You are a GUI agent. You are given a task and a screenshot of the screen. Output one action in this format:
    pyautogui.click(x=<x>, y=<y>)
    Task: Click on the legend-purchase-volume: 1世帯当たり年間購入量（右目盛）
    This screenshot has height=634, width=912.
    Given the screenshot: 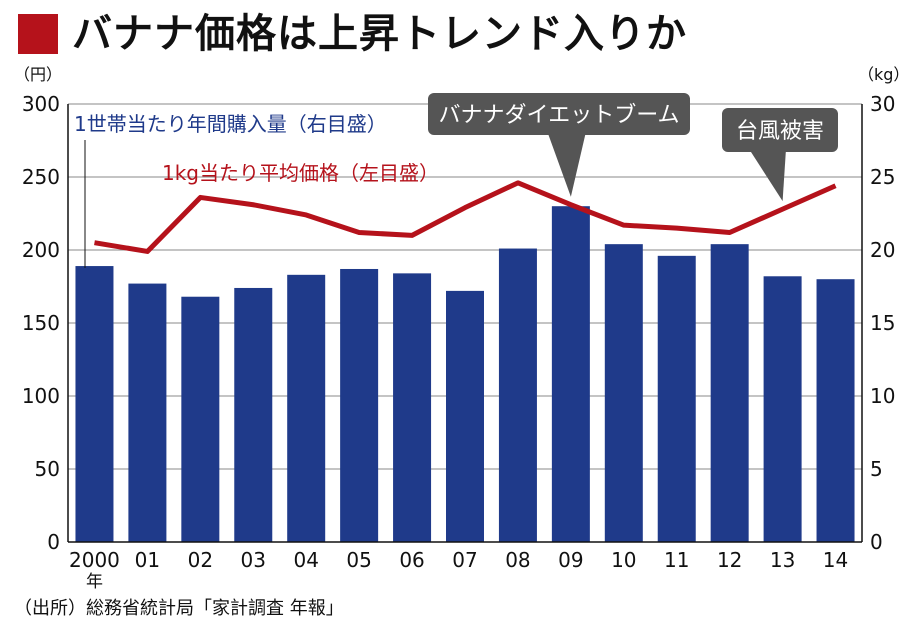 What is the action you would take?
    pyautogui.click(x=230, y=124)
    